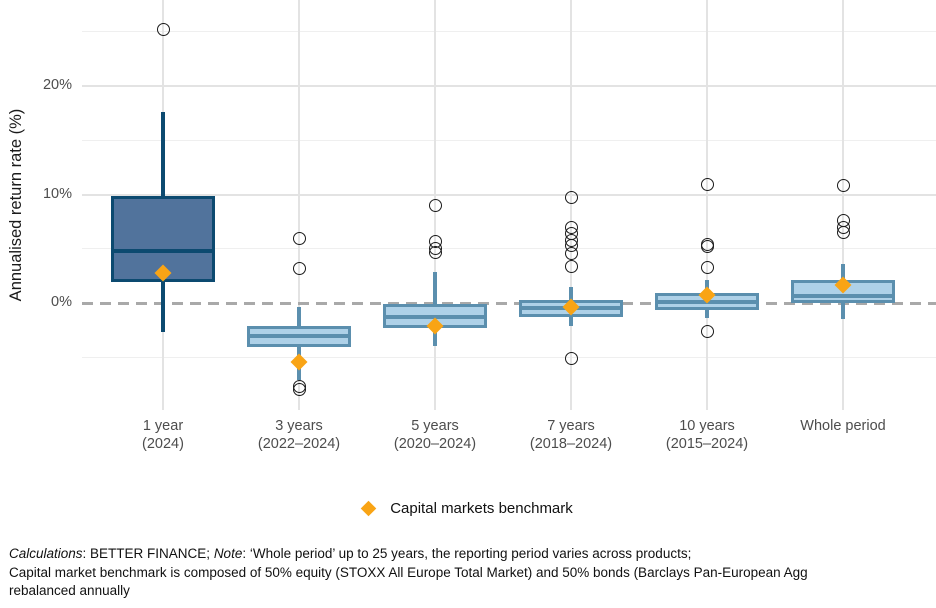 This screenshot has width=936, height=608. I want to click on legend: Capital markets benchmark, so click(468, 508).